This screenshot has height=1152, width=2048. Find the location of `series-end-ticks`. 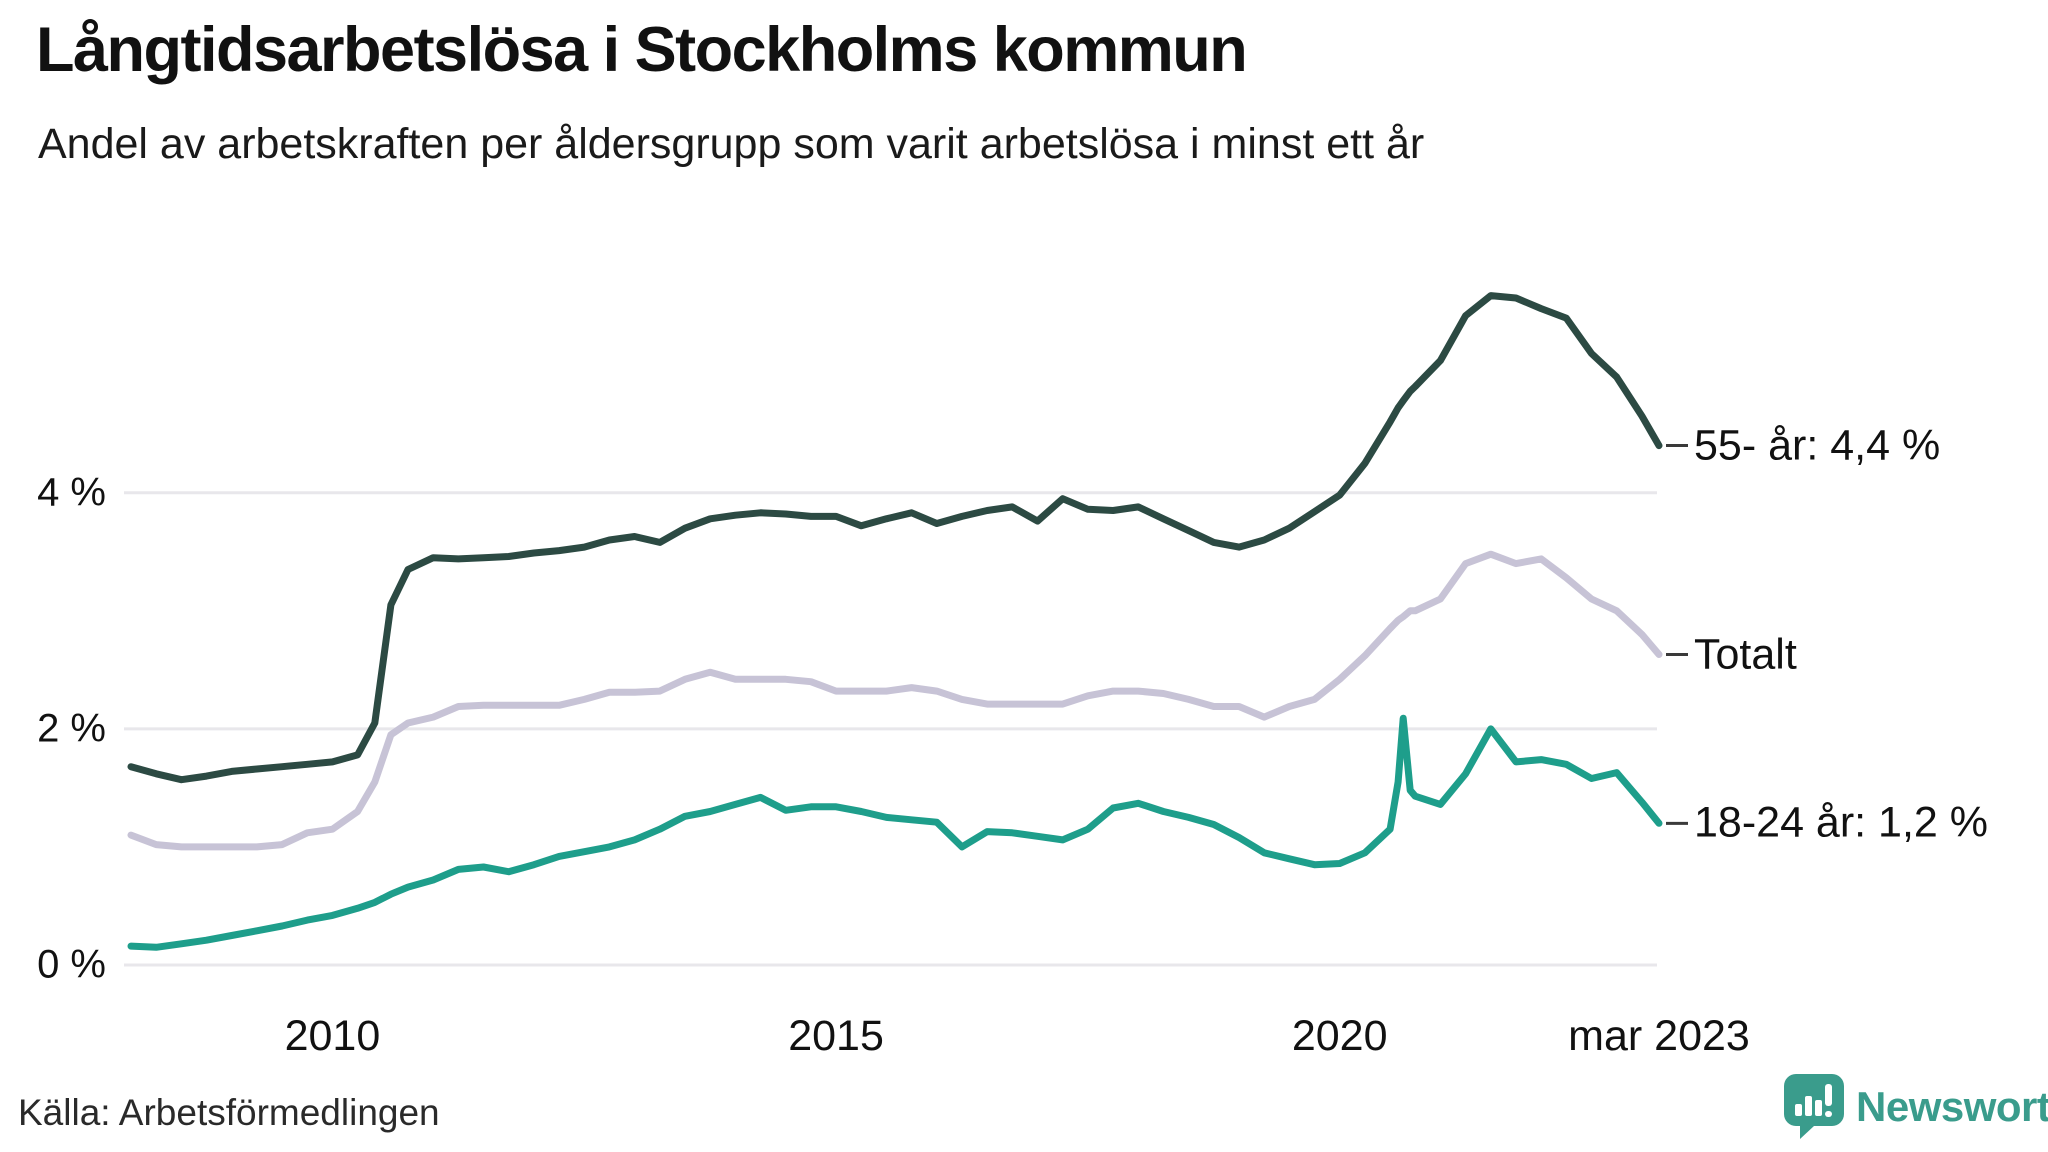

series-end-ticks is located at coordinates (1677, 634).